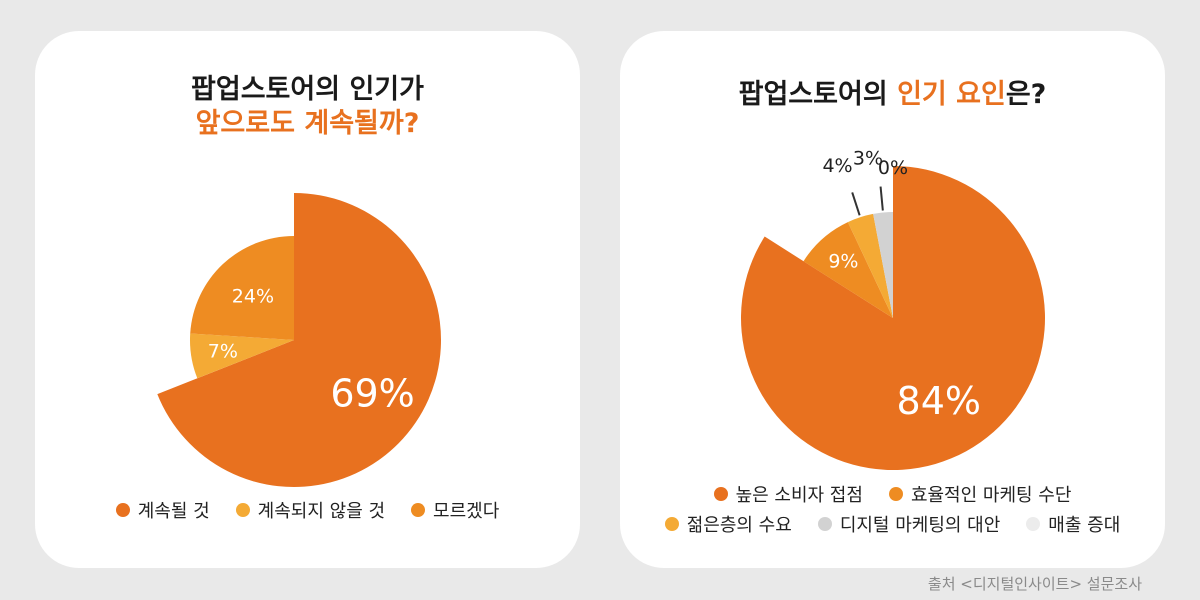 Image resolution: width=1200 pixels, height=600 pixels. What do you see at coordinates (307, 89) in the screenshot?
I see `left-title-line1: 팝업스토어의 인기가` at bounding box center [307, 89].